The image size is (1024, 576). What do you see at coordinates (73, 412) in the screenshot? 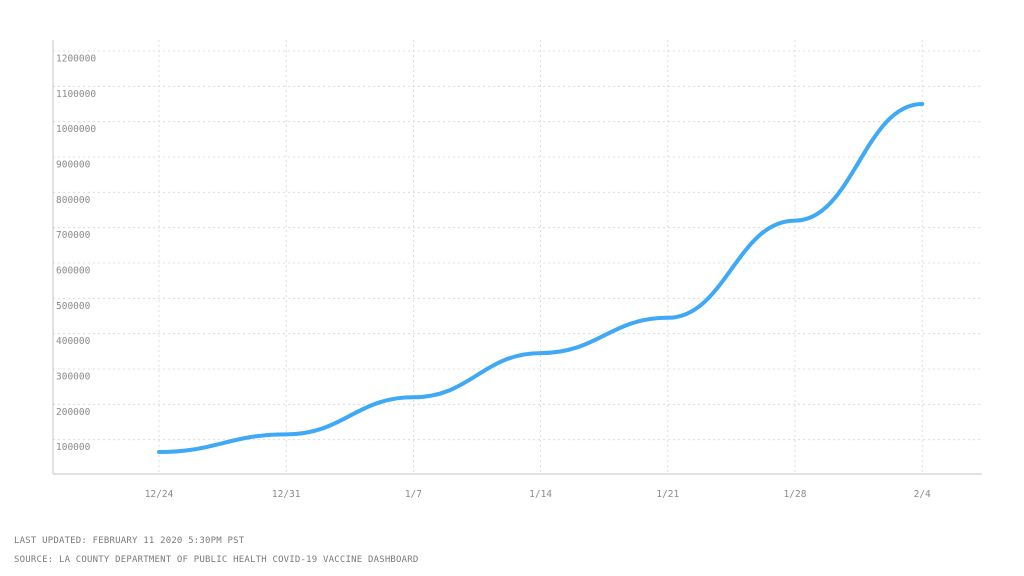
I see `y-tick-label: 200000` at bounding box center [73, 412].